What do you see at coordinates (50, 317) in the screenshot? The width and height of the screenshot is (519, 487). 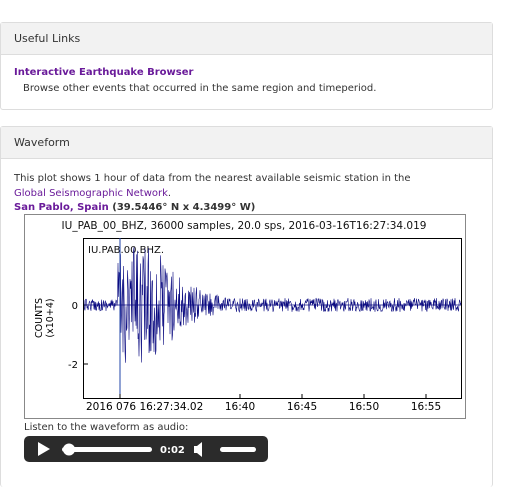 I see `y-label-line: (x10+4)` at bounding box center [50, 317].